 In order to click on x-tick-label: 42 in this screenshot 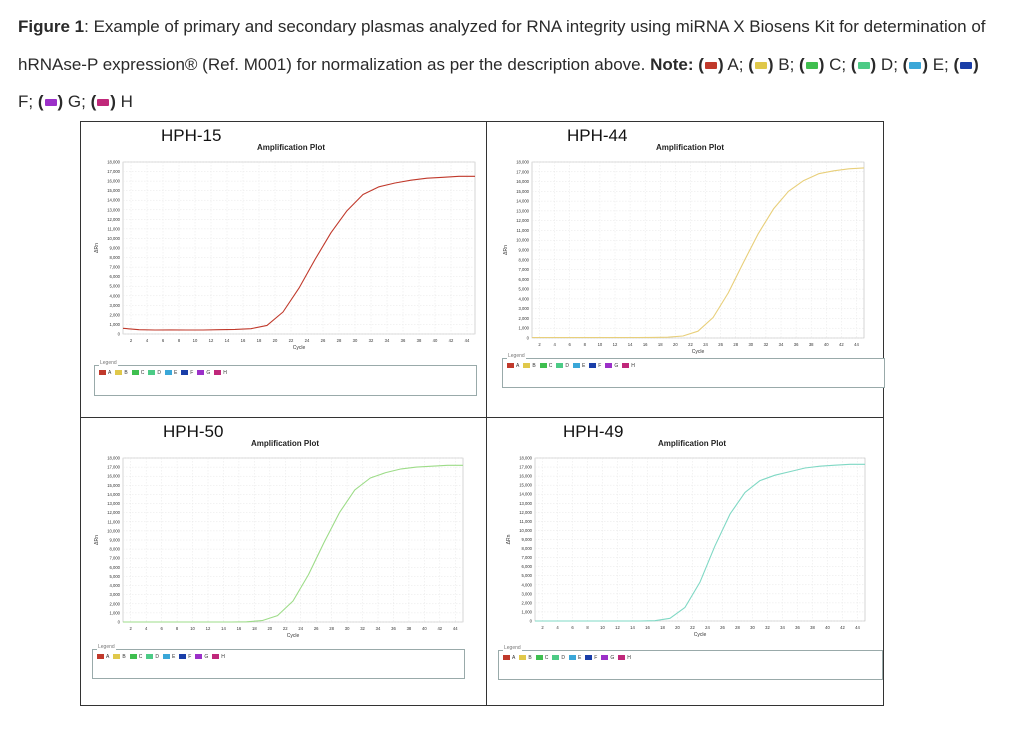, I will do `click(439, 628)`.